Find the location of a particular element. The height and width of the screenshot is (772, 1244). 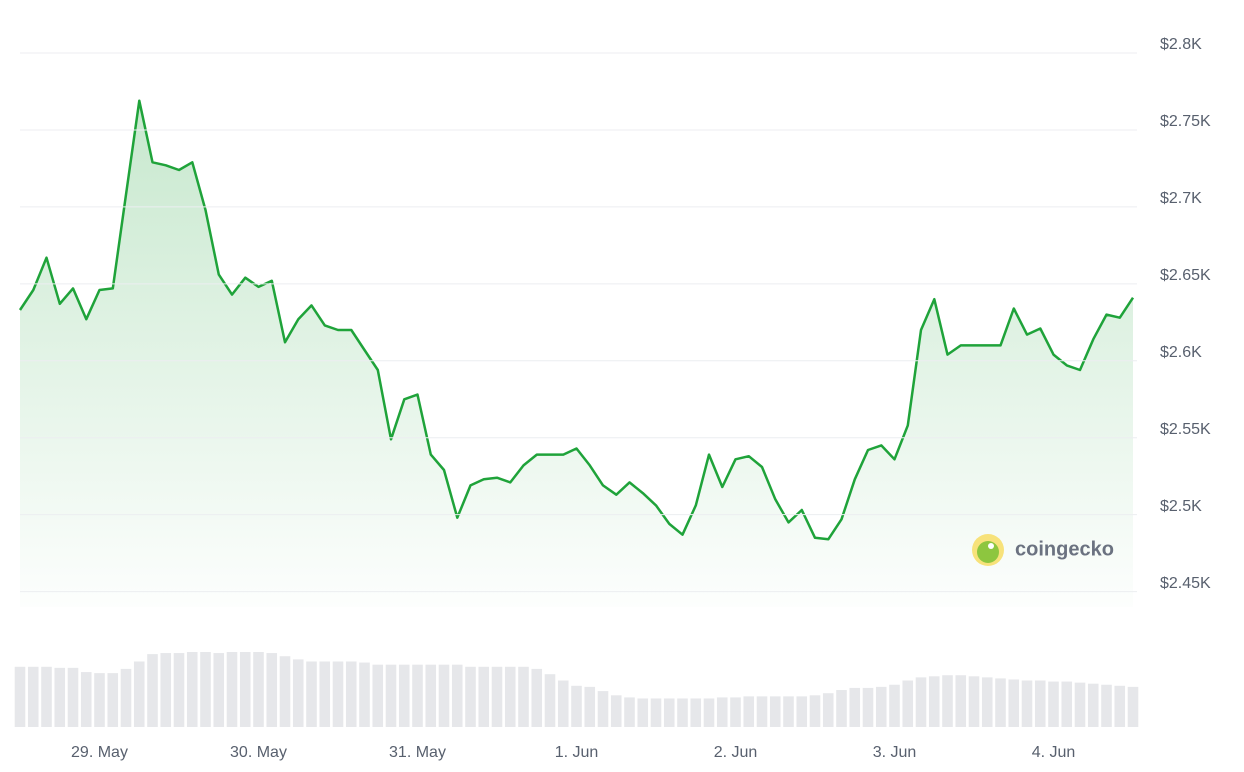

watermark: coingecko is located at coordinates (1043, 550).